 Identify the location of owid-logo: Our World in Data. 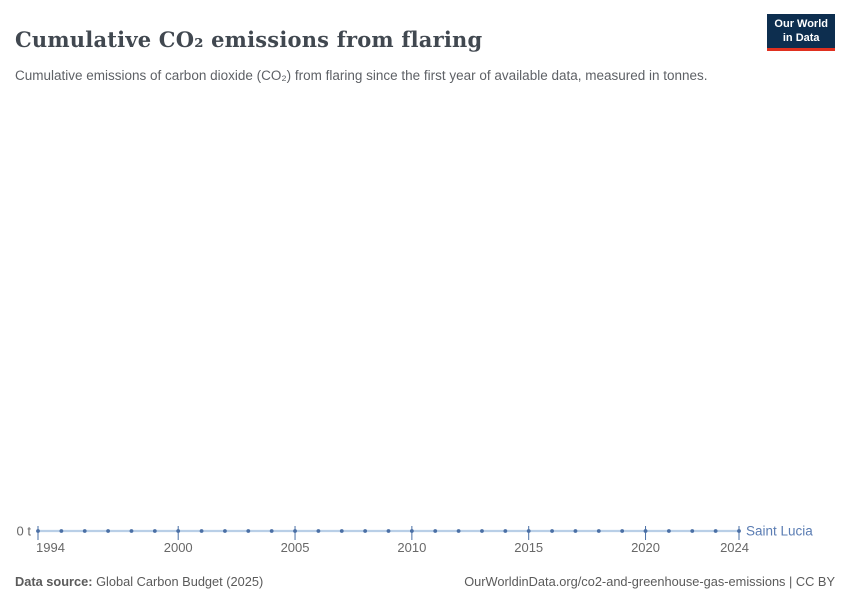
(801, 32).